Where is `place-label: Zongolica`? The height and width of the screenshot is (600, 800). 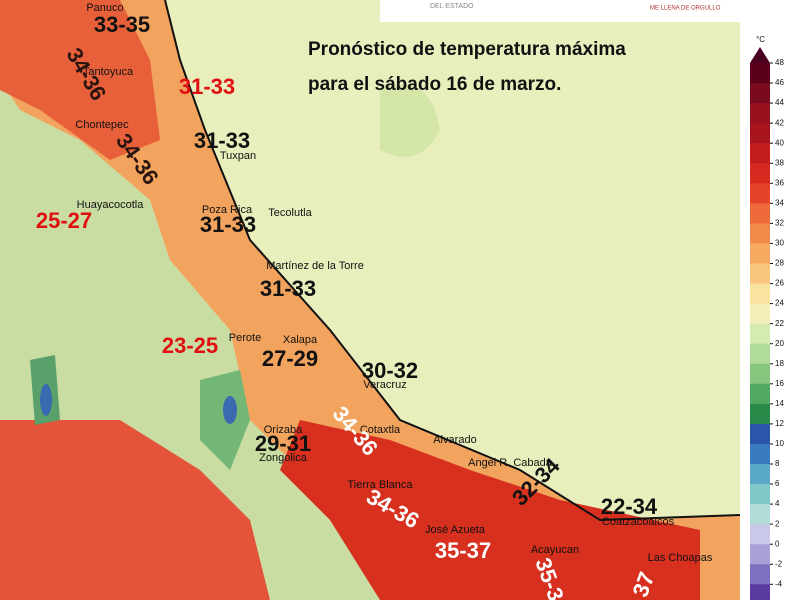
place-label: Zongolica is located at coordinates (283, 458).